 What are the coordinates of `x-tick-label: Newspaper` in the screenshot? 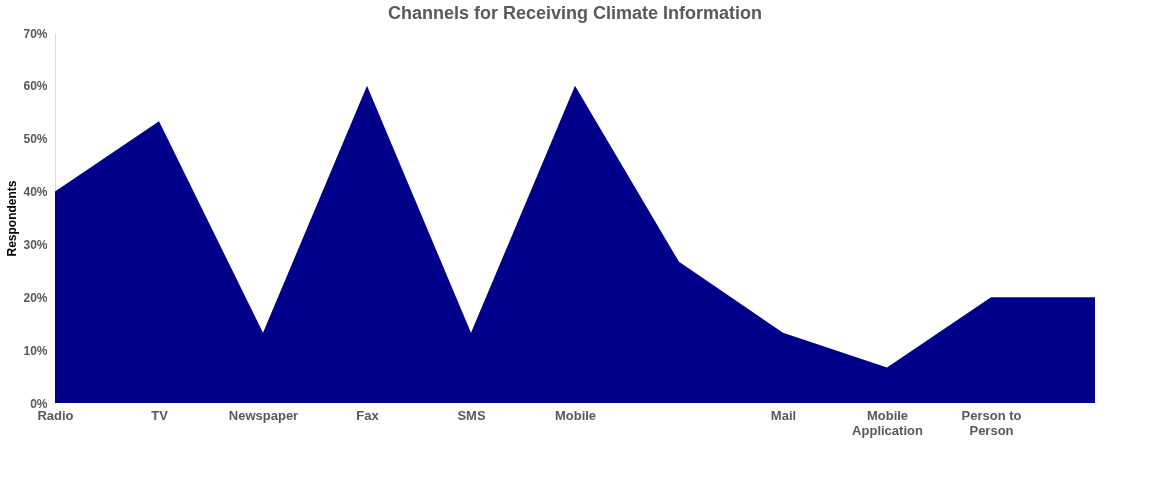 It's located at (263, 415).